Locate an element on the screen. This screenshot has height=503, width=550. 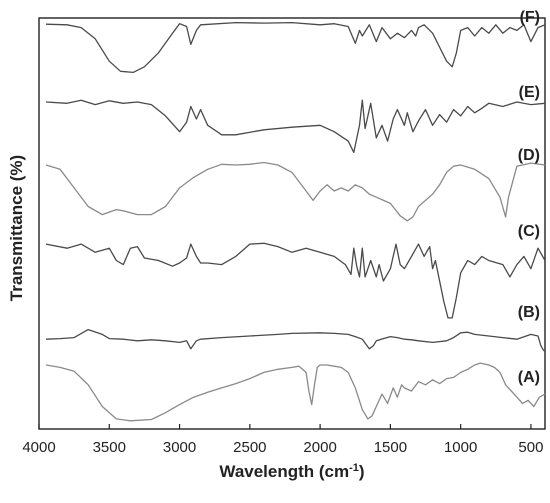
spectrum-line-f is located at coordinates (295, 47).